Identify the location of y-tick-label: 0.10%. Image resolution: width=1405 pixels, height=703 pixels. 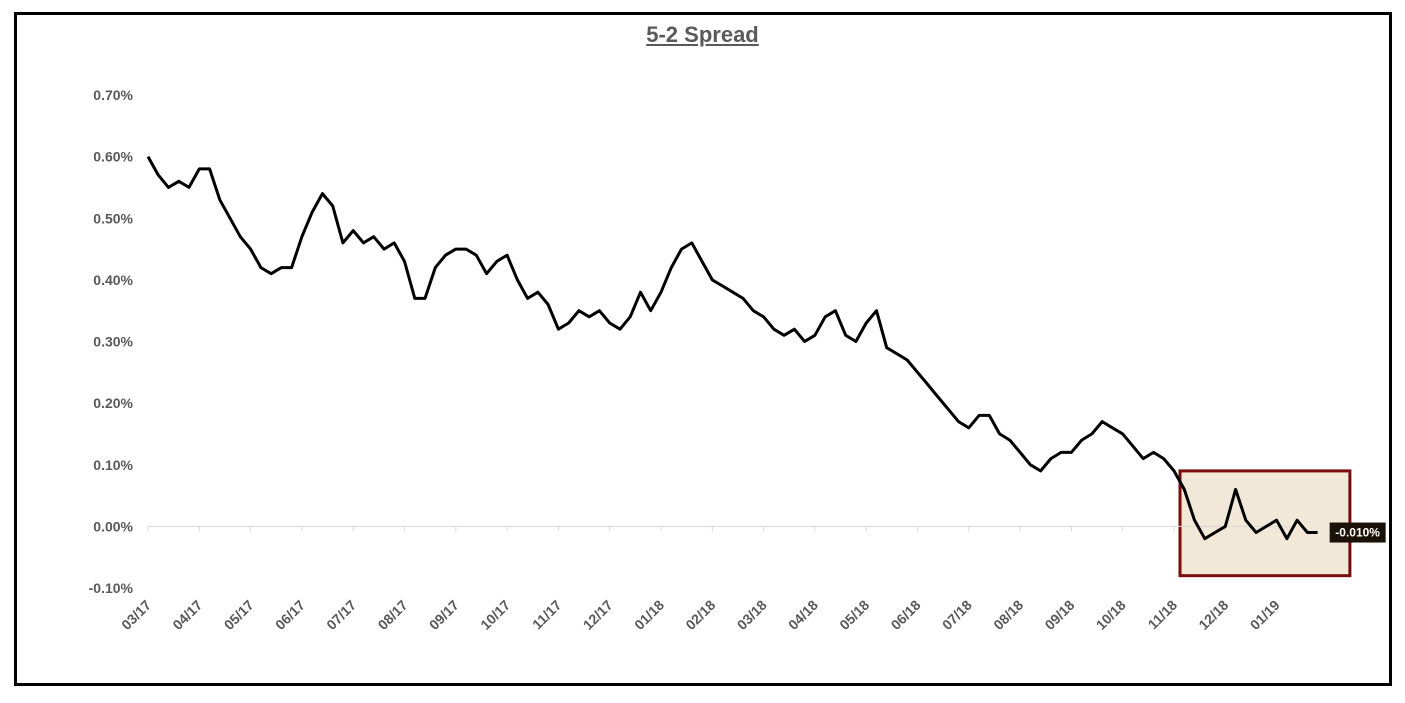
(113, 465).